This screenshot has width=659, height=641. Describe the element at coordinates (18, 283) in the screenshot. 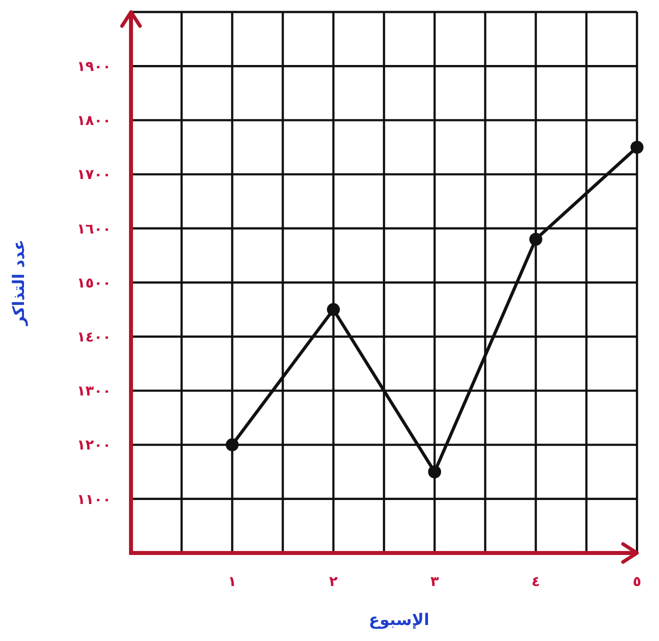

I see `y-axis-title: عدد التذاكر` at that location.